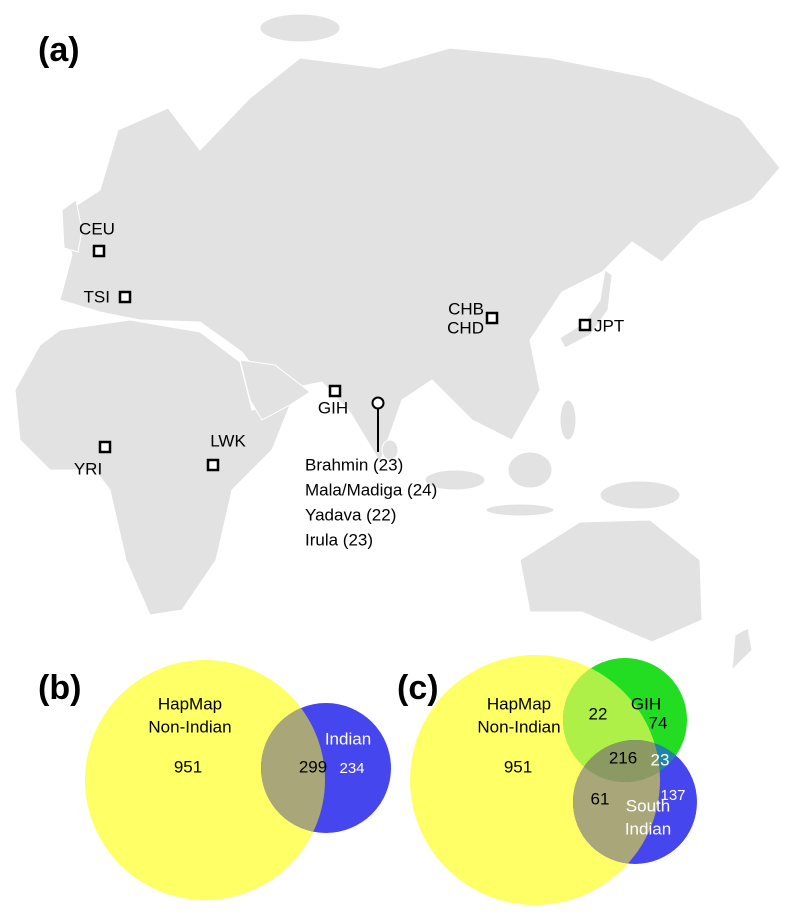  I want to click on population-label: CHD, so click(465, 327).